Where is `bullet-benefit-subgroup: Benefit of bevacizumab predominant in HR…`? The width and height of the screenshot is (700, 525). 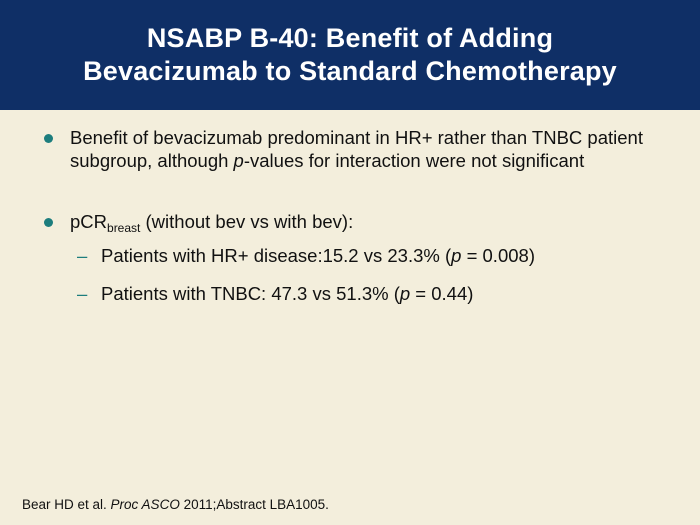 bullet-benefit-subgroup: Benefit of bevacizumab predominant in HR… is located at coordinates (352, 149).